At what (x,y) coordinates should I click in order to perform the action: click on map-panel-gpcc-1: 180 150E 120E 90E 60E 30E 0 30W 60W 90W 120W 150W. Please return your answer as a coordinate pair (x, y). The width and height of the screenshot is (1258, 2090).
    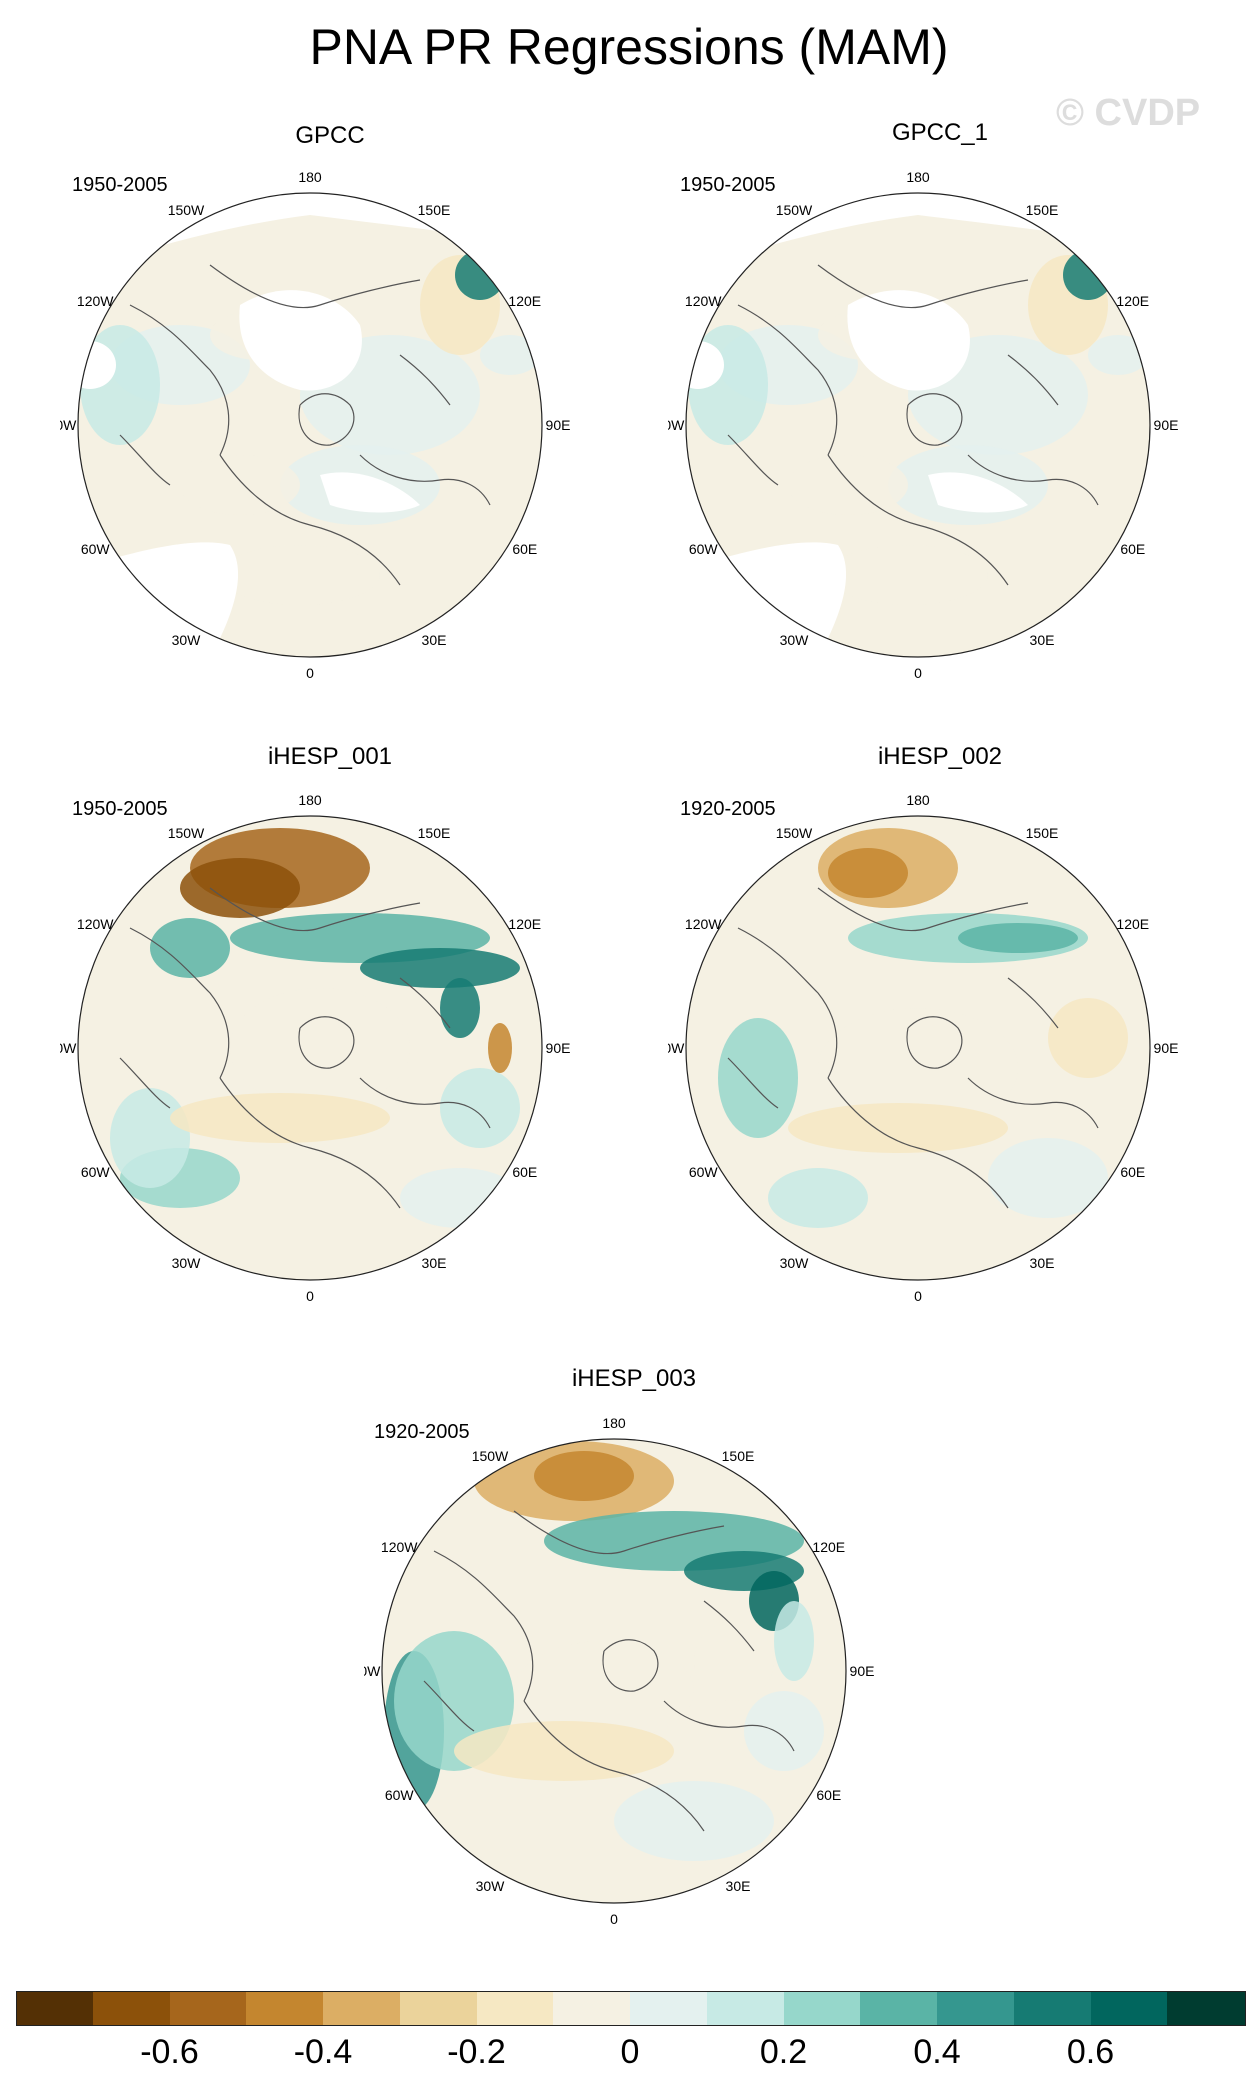
    Looking at the image, I should click on (923, 425).